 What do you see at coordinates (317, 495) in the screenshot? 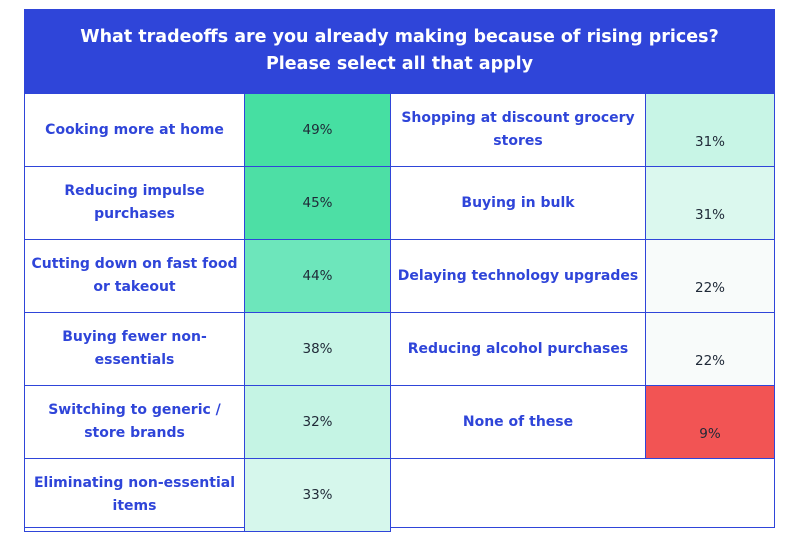
I see `row-value: 33%` at bounding box center [317, 495].